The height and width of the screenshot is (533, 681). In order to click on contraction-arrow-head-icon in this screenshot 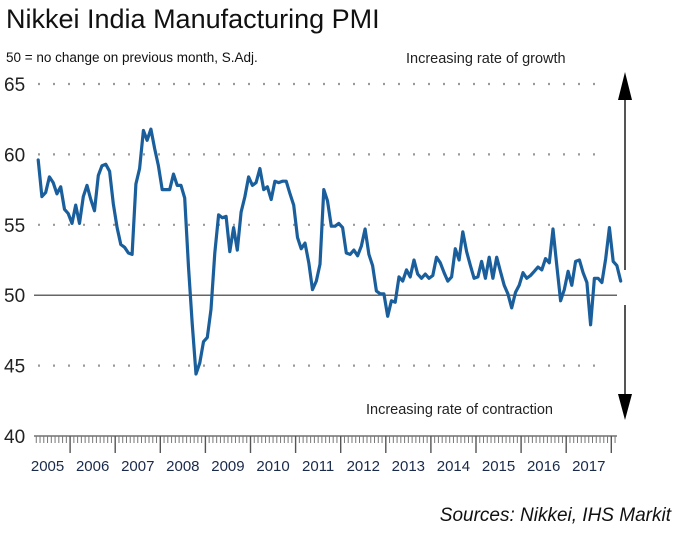, I will do `click(625, 407)`.